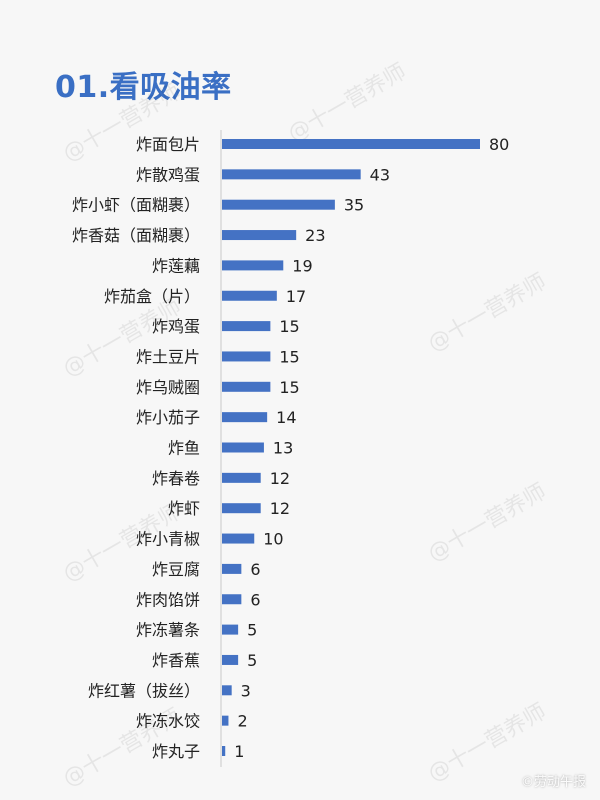  What do you see at coordinates (283, 448) in the screenshot?
I see `data-label: 13` at bounding box center [283, 448].